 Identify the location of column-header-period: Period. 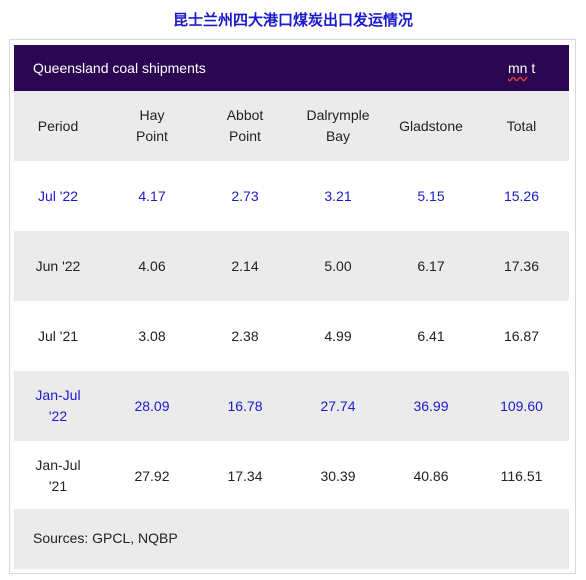
(58, 126).